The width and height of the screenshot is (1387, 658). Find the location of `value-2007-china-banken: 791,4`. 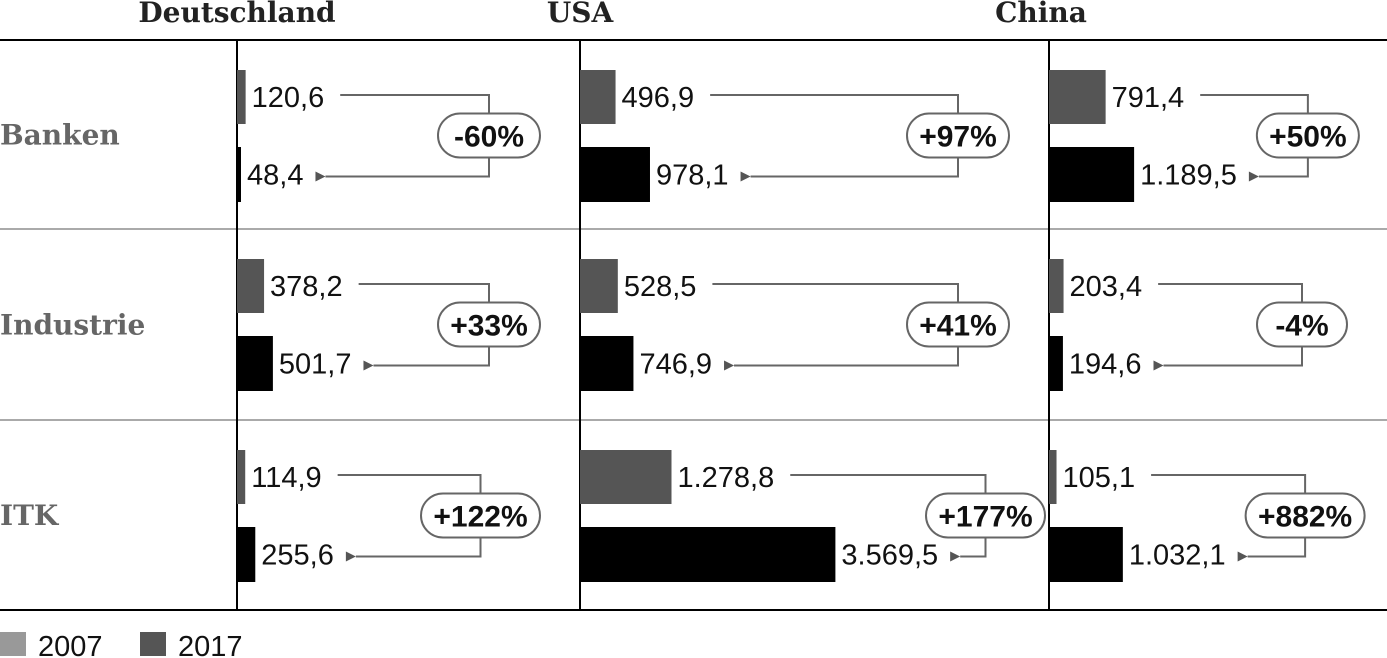

value-2007-china-banken: 791,4 is located at coordinates (1148, 98).